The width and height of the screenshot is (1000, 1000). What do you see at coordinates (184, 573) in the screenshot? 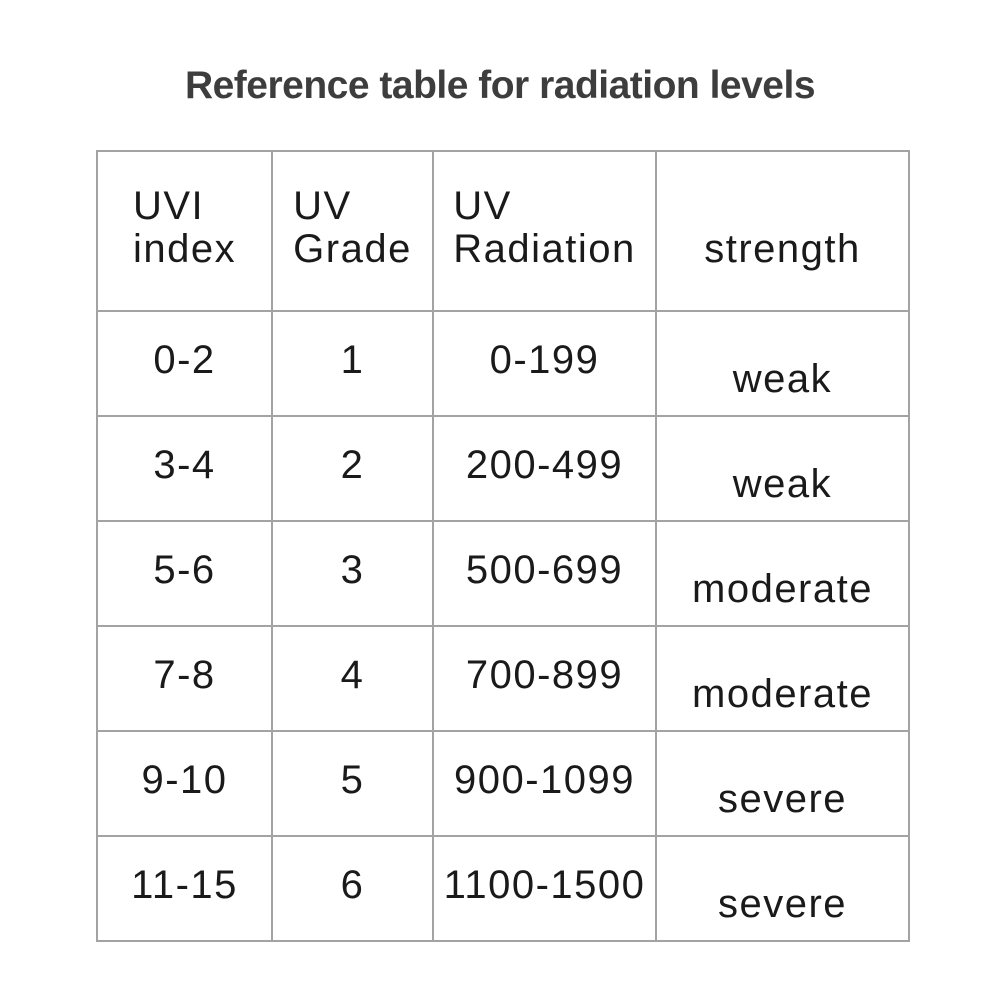
I see `cell-uvi-index: 5-6` at bounding box center [184, 573].